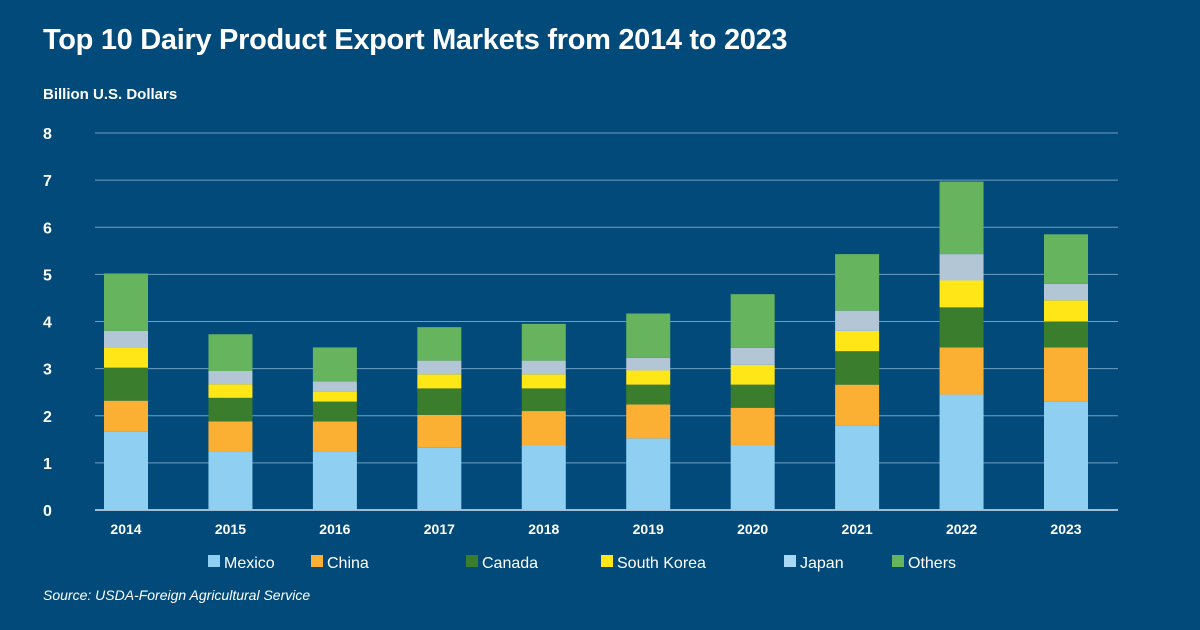 The image size is (1200, 630). What do you see at coordinates (47, 417) in the screenshot?
I see `y-tick-label: 2` at bounding box center [47, 417].